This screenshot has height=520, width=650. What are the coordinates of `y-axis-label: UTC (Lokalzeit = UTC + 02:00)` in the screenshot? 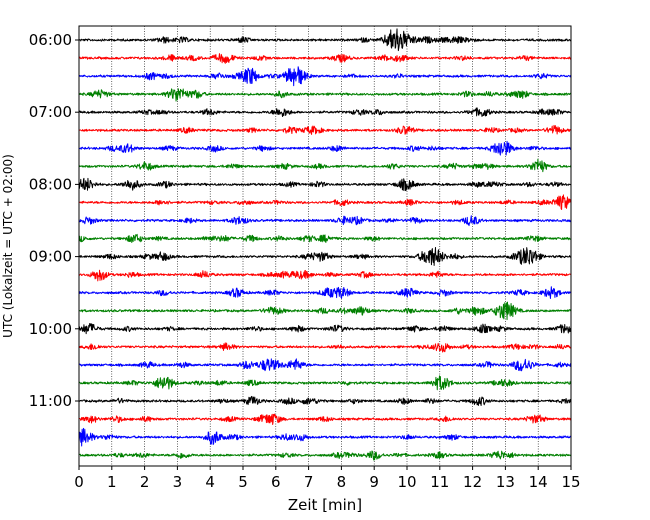 It's located at (8, 246).